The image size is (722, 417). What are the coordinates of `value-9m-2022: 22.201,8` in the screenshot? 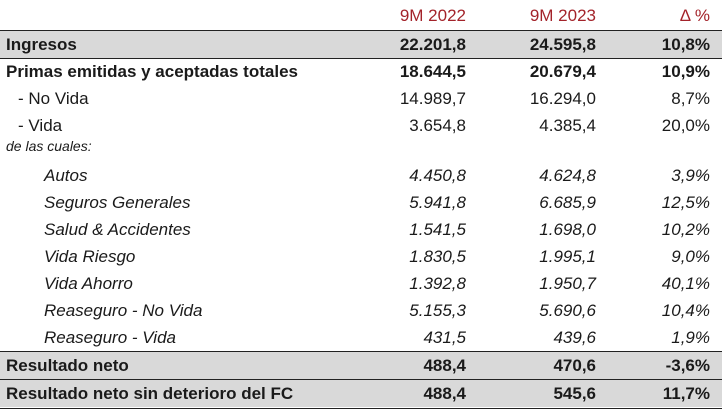 It's located at (432, 44).